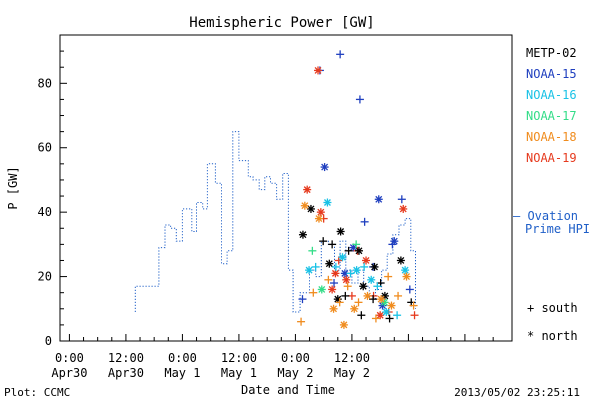 The width and height of the screenshot is (600, 400). Describe the element at coordinates (551, 53) in the screenshot. I see `legend-item-metp-02: METP-02` at that location.